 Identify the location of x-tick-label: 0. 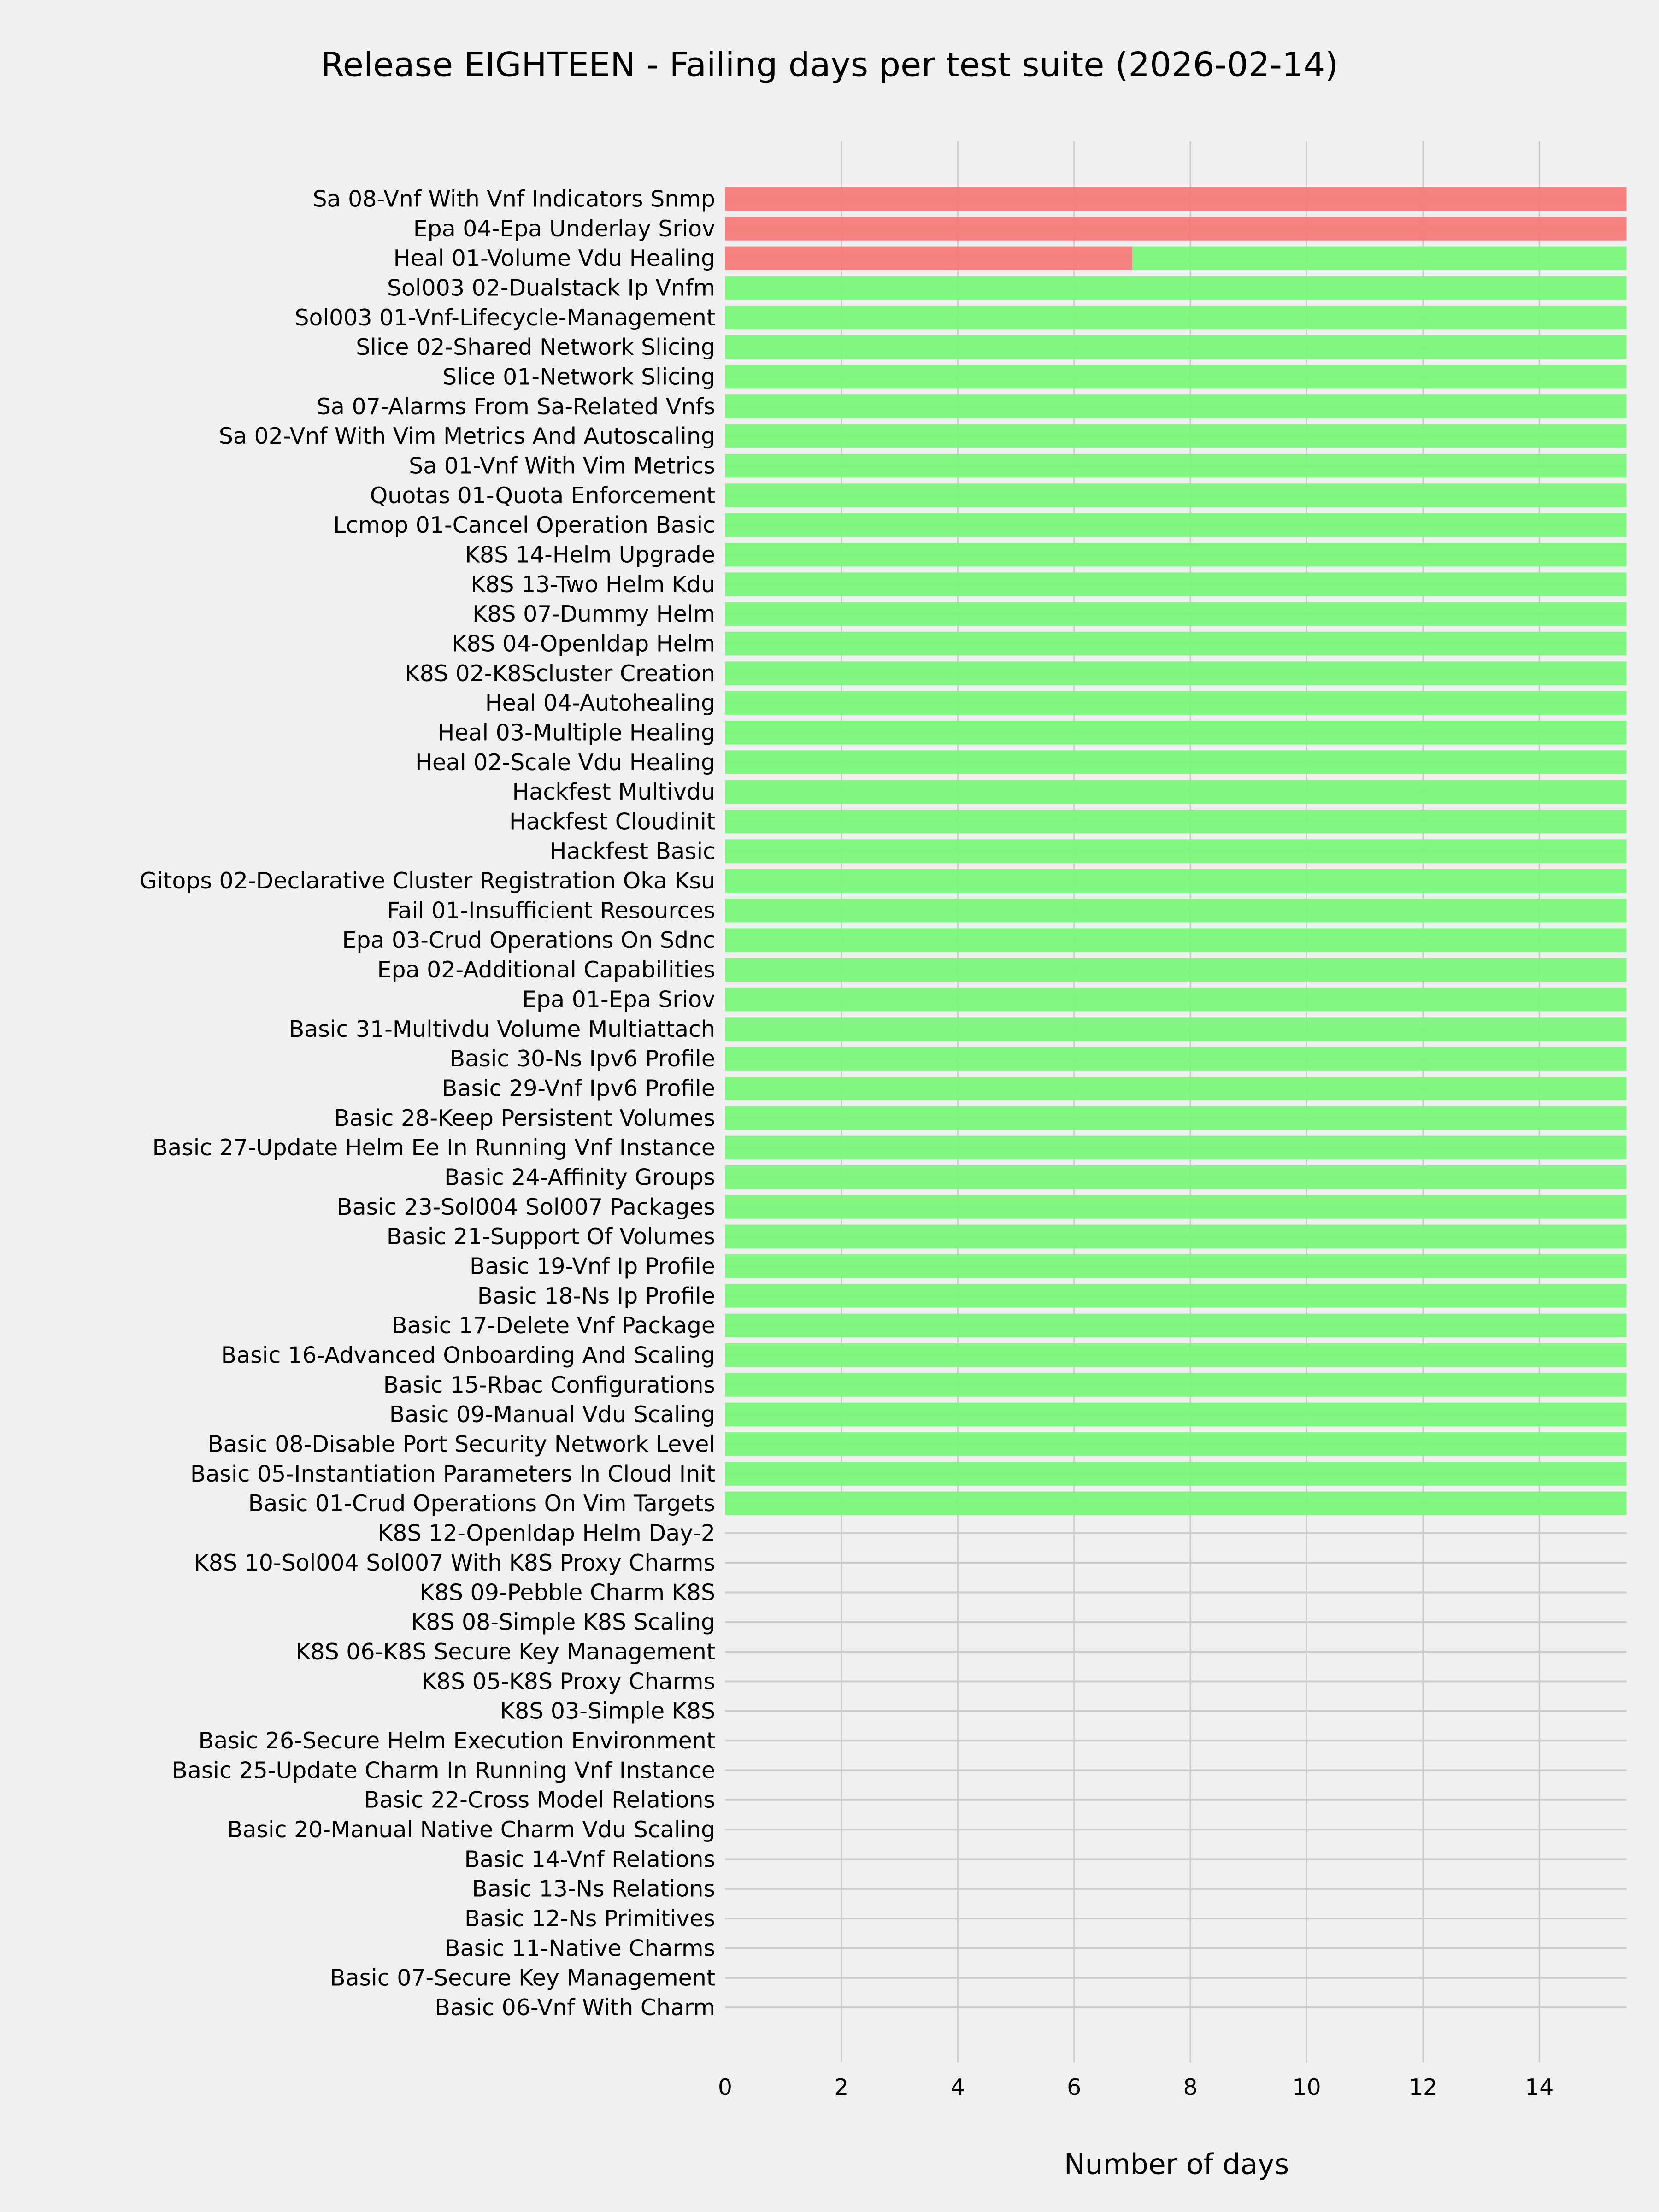
(725, 2087).